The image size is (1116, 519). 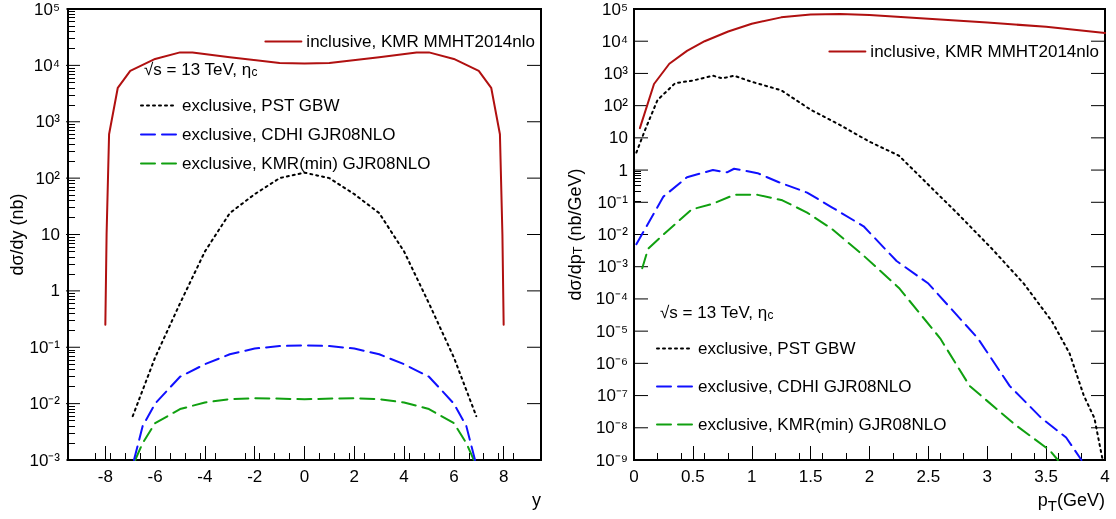 I want to click on x-tick-label: 1.5, so click(x=810, y=476).